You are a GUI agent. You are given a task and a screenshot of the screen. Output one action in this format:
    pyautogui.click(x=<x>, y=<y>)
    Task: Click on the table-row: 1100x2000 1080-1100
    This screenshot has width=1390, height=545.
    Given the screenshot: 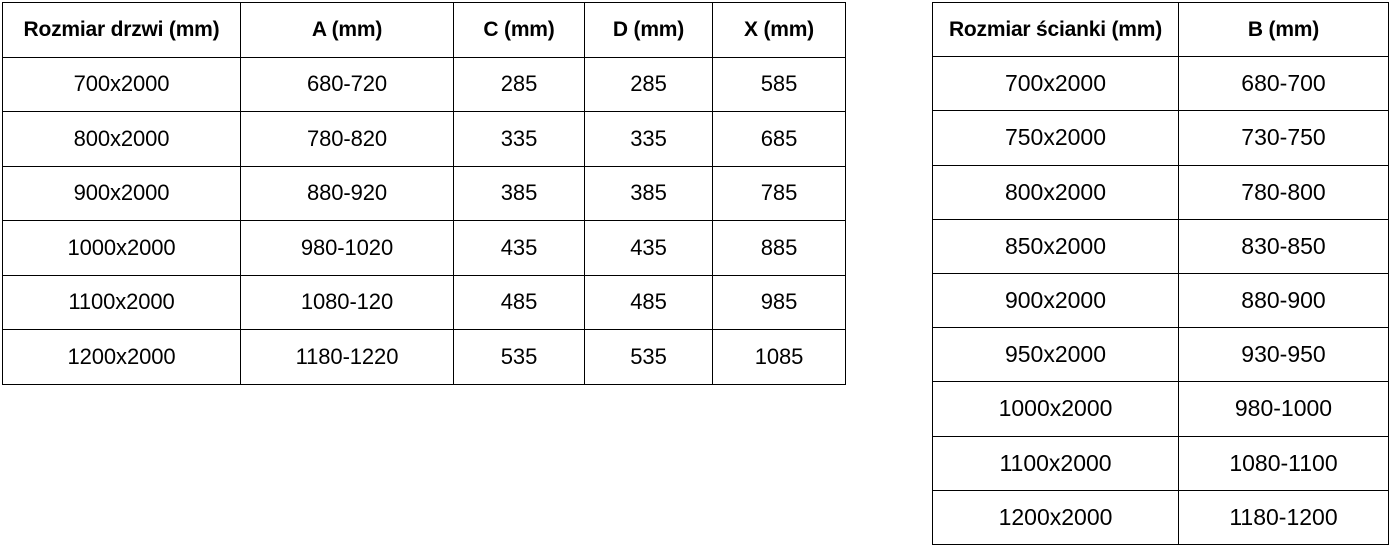 What is the action you would take?
    pyautogui.click(x=1160, y=463)
    